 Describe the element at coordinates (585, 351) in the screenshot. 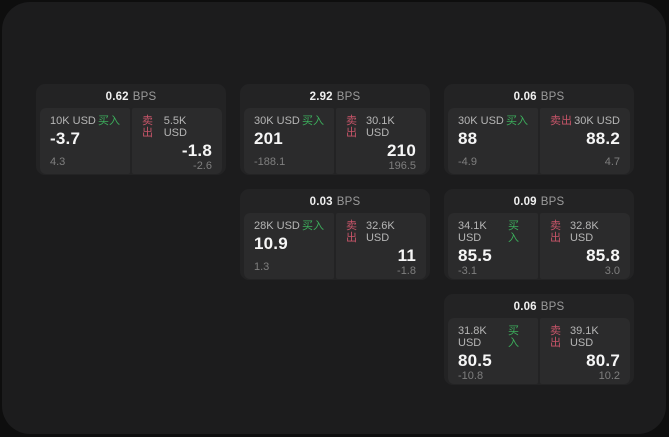

I see `sell-panel: 卖出 39.1K USD 80.7 10.2` at that location.